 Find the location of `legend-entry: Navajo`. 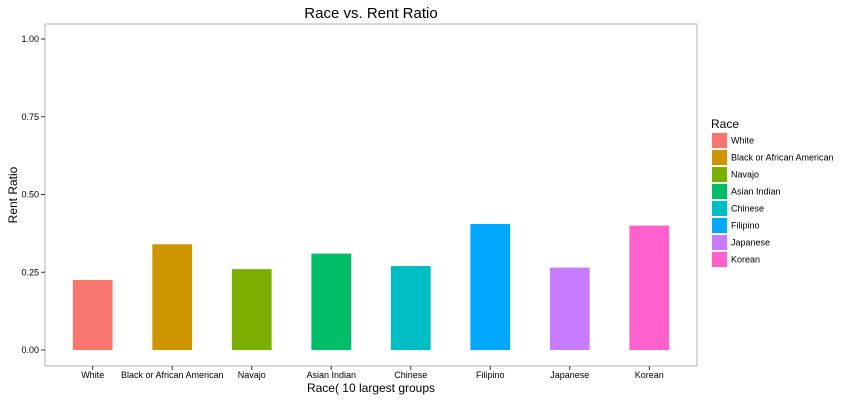

legend-entry: Navajo is located at coordinates (745, 175).